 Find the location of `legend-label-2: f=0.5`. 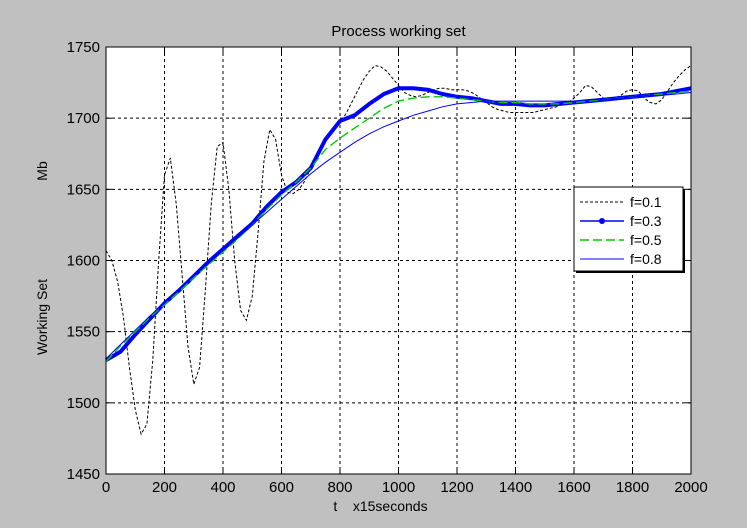

legend-label-2: f=0.5 is located at coordinates (646, 240).